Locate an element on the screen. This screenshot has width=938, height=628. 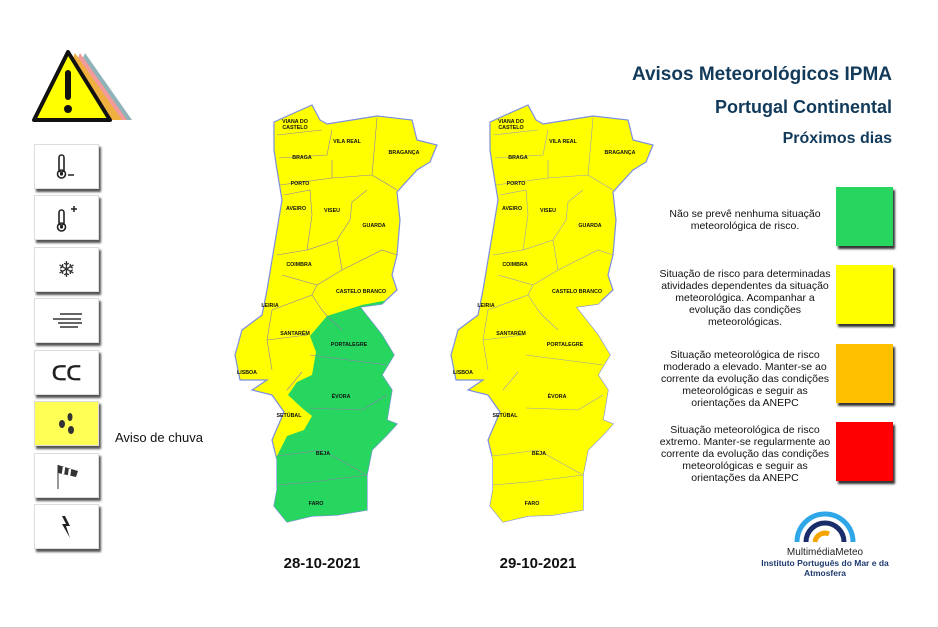
rain-drops-icon is located at coordinates (66, 423).